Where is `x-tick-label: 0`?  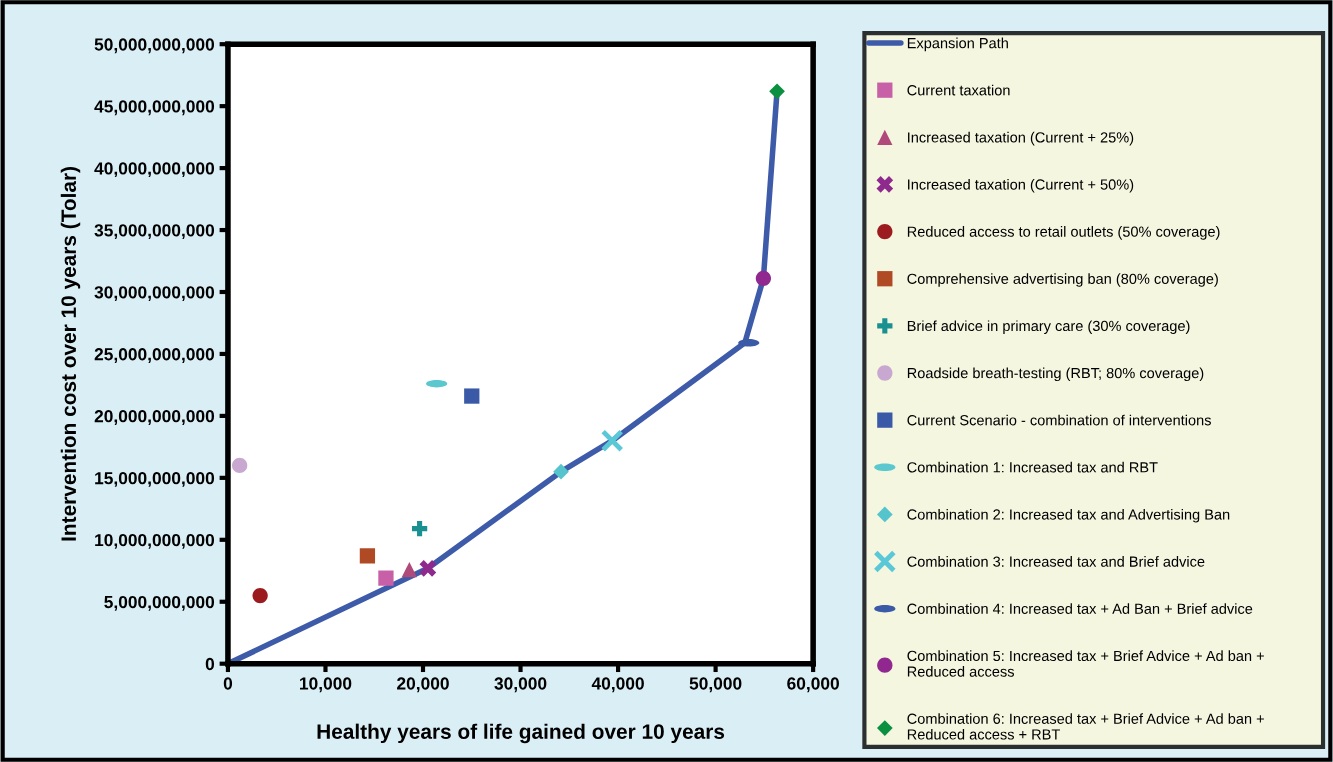 x-tick-label: 0 is located at coordinates (228, 683).